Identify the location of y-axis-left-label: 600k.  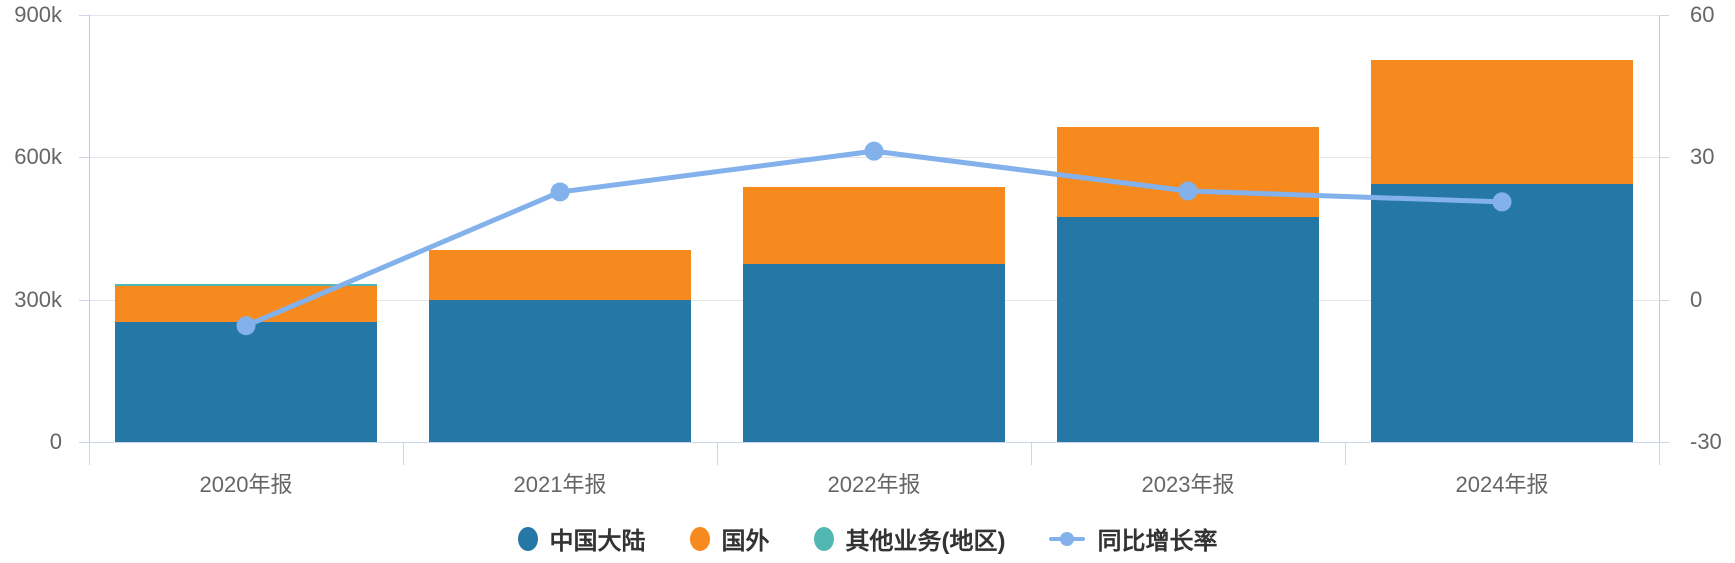
(38, 157).